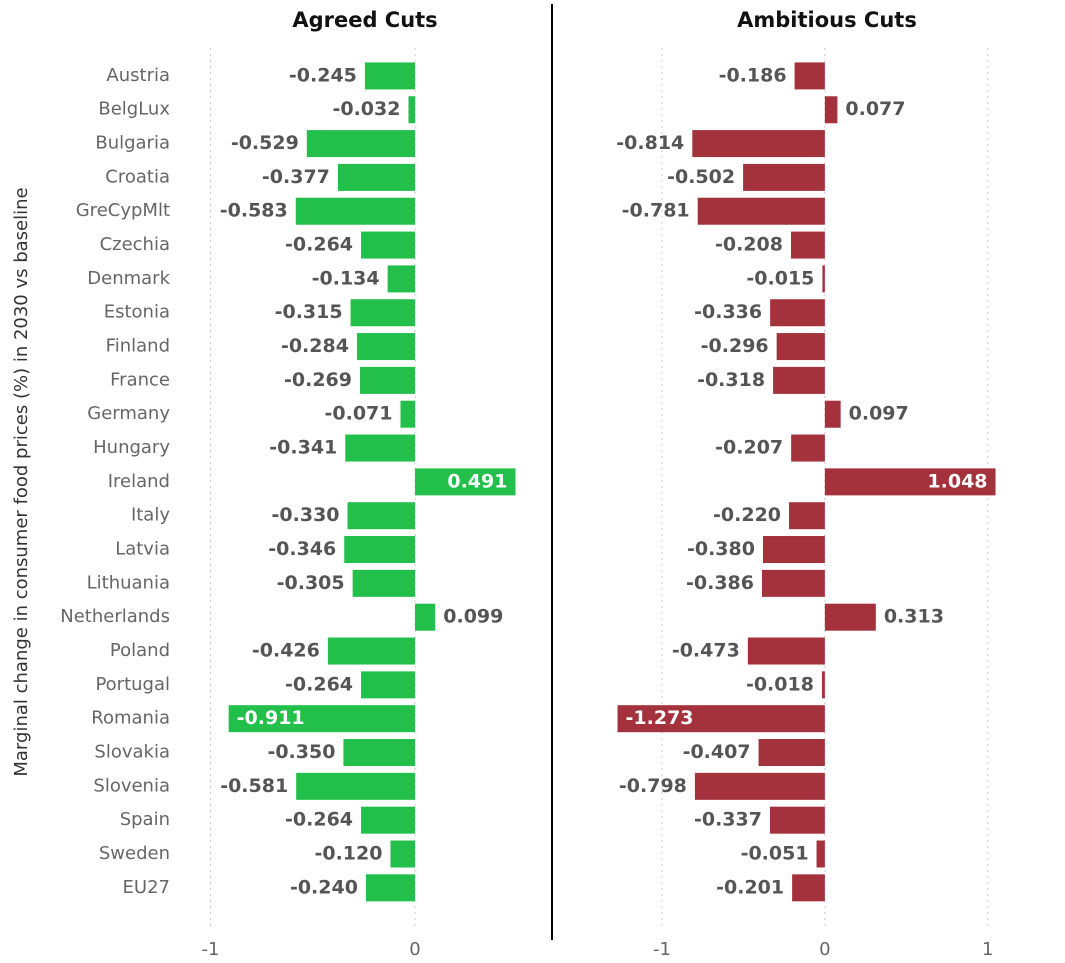 This screenshot has height=963, width=1065. What do you see at coordinates (720, 583) in the screenshot?
I see `value-label: -0.386` at bounding box center [720, 583].